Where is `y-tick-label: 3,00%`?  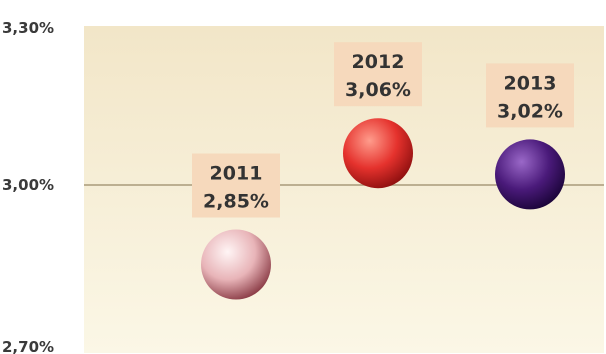 y-tick-label: 3,00% is located at coordinates (28, 185).